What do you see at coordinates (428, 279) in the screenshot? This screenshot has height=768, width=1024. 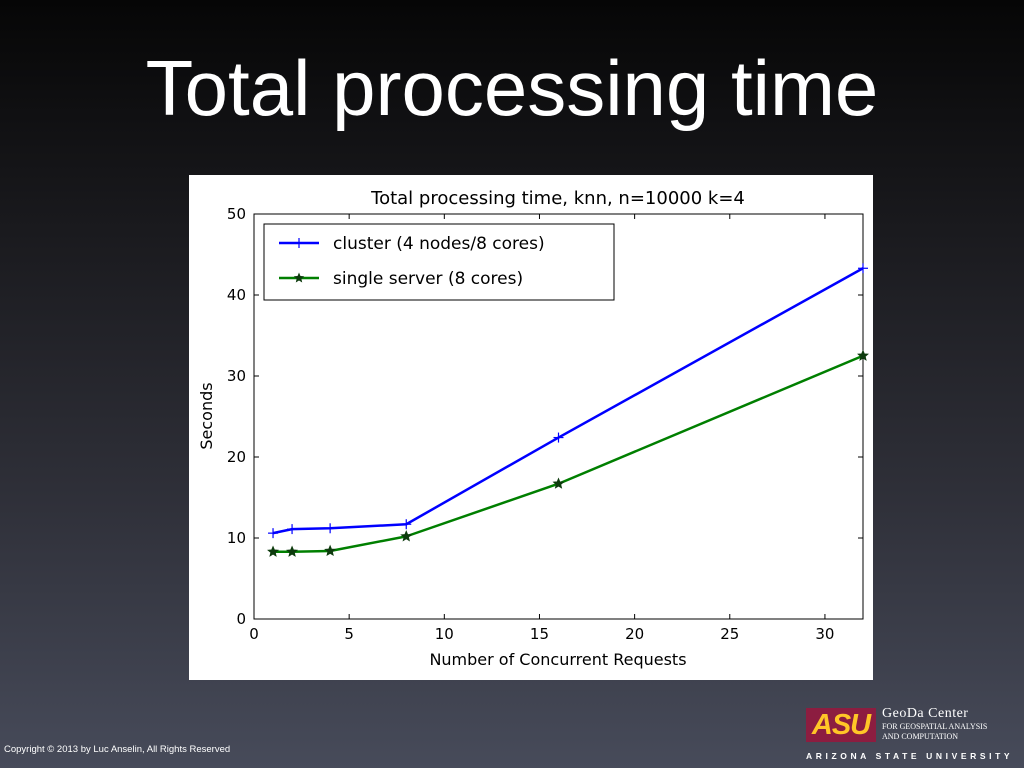 I see `legend-label-single-server: single server (8 cores)` at bounding box center [428, 279].